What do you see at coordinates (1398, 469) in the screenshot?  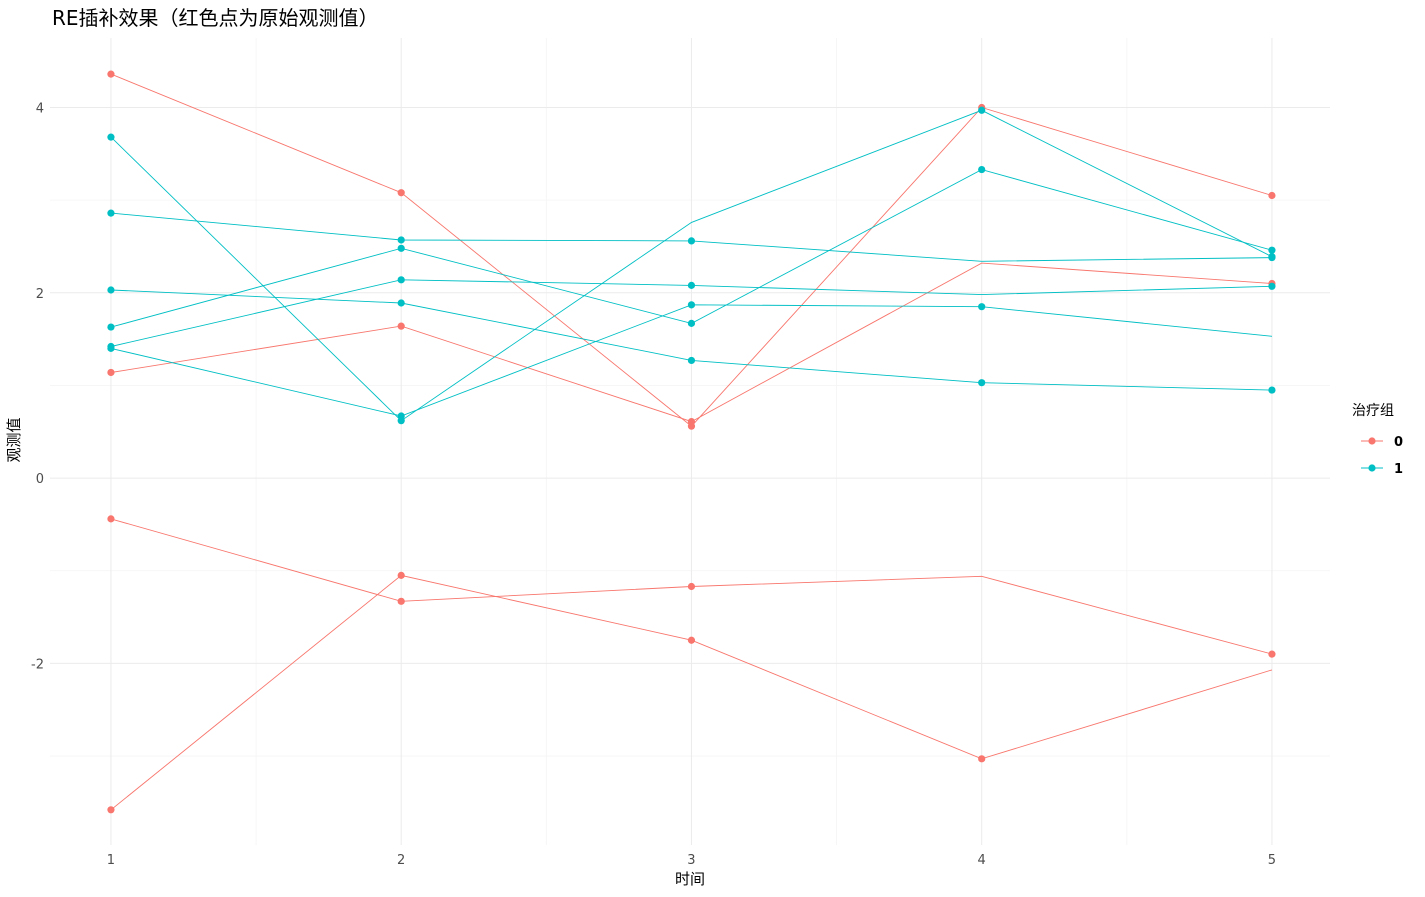 I see `legend-label: 1` at bounding box center [1398, 469].